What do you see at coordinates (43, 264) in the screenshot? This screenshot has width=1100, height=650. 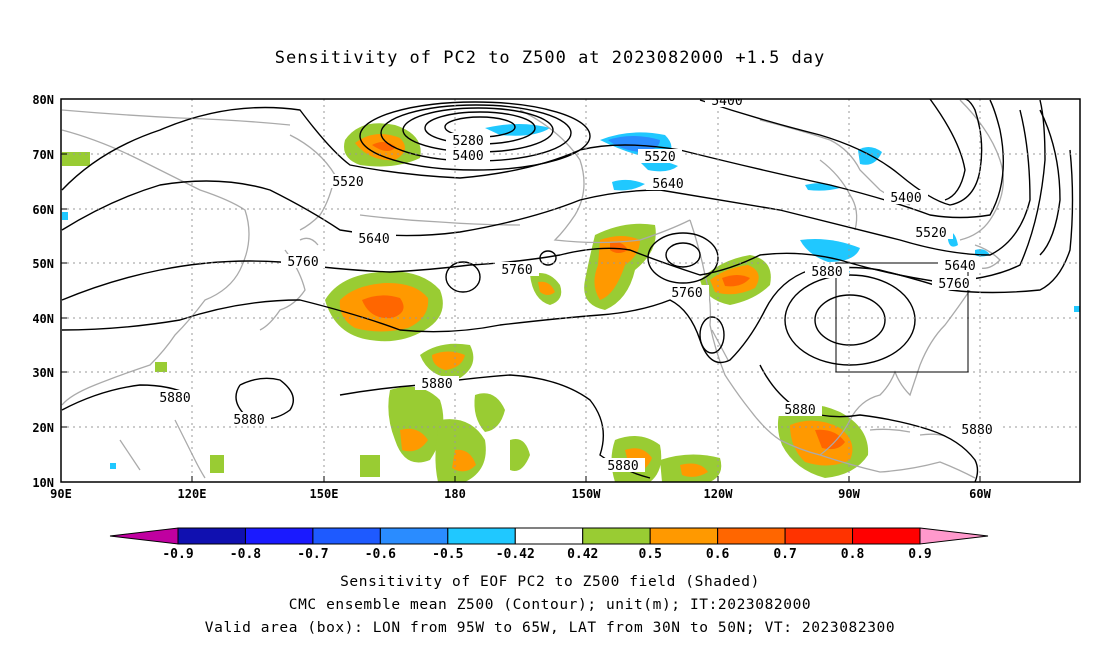 I see `lat-label: 50N` at bounding box center [43, 264].